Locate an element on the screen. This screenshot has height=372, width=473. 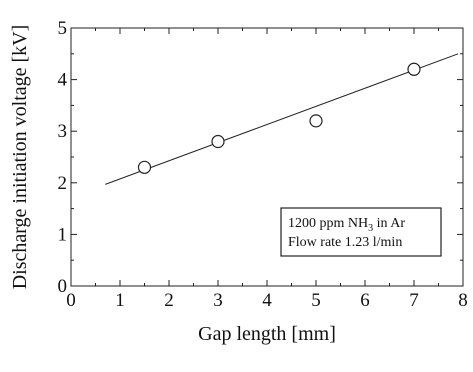
legend-line-1-subscript: 3 is located at coordinates (370, 228).